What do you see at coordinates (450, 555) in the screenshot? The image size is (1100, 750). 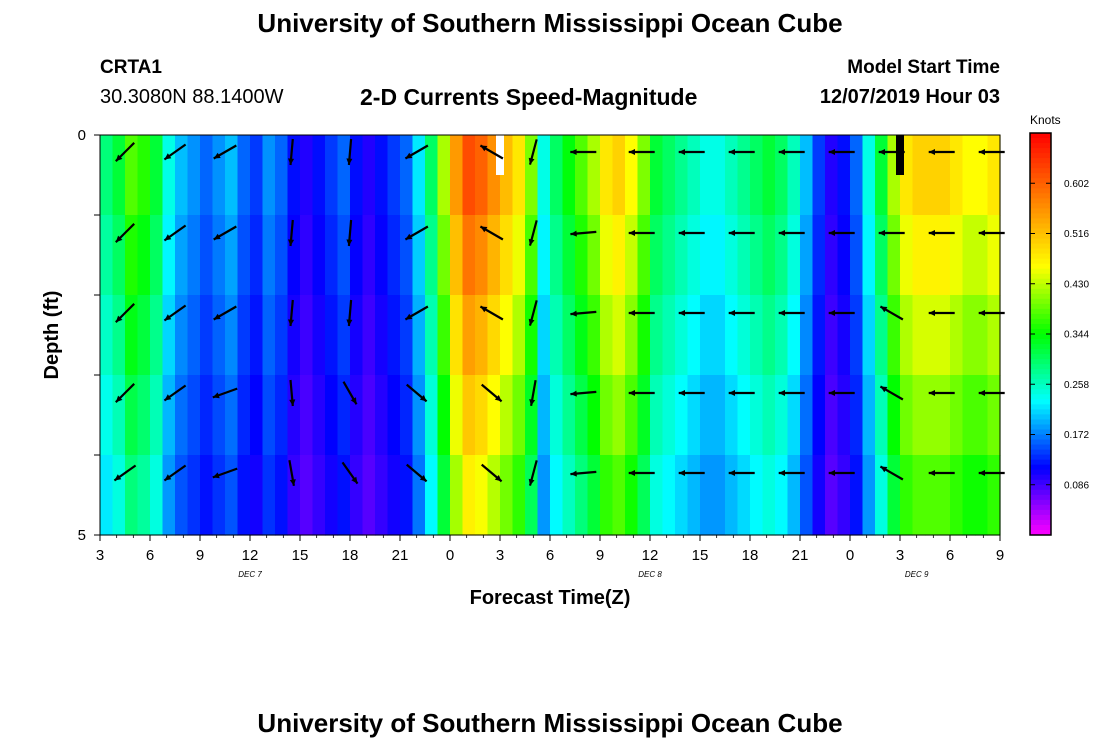 I see `x-tick-label: 0` at bounding box center [450, 555].